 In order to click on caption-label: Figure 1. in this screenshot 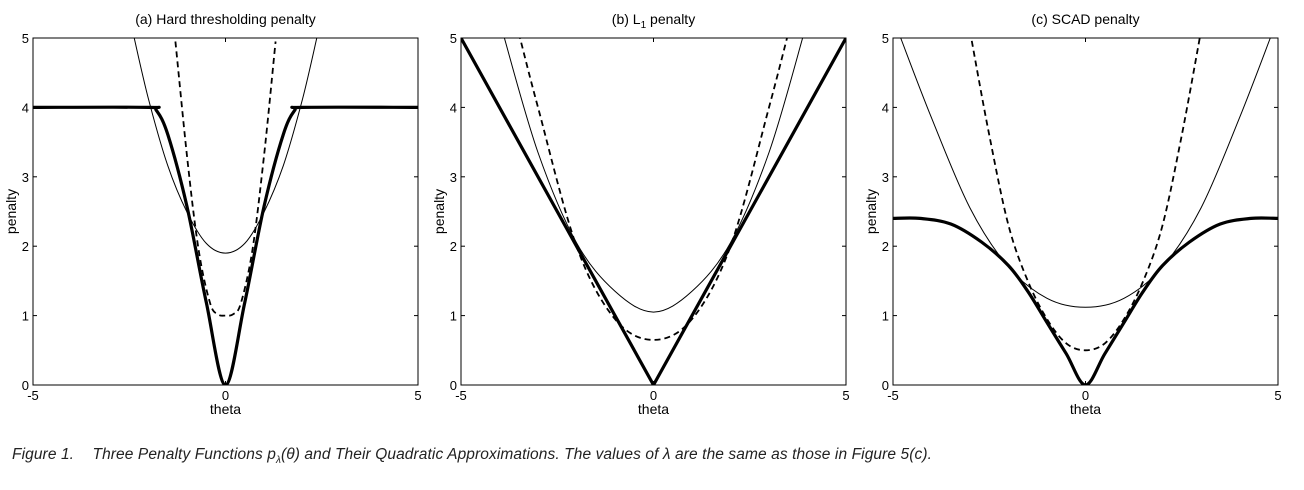, I will do `click(43, 454)`.